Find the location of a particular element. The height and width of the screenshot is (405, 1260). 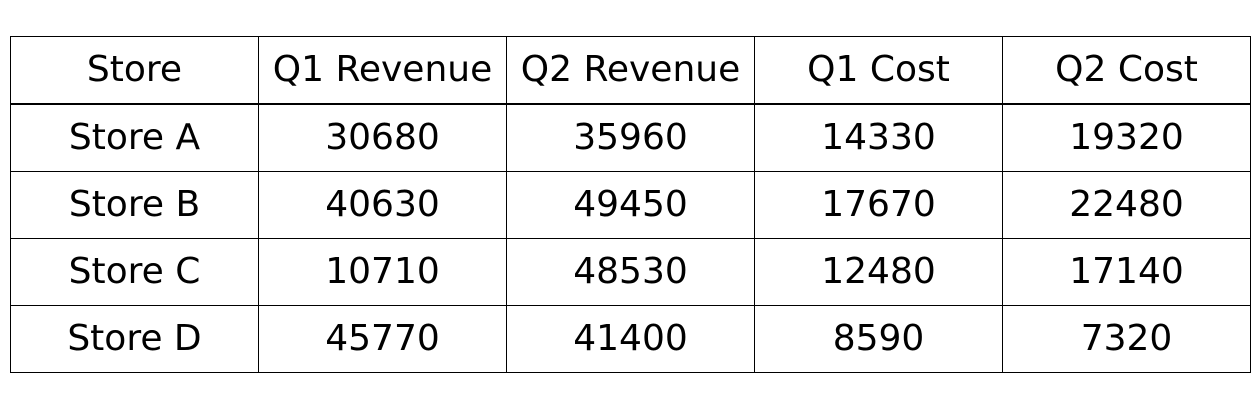

table-cell: 40630 is located at coordinates (382, 205).